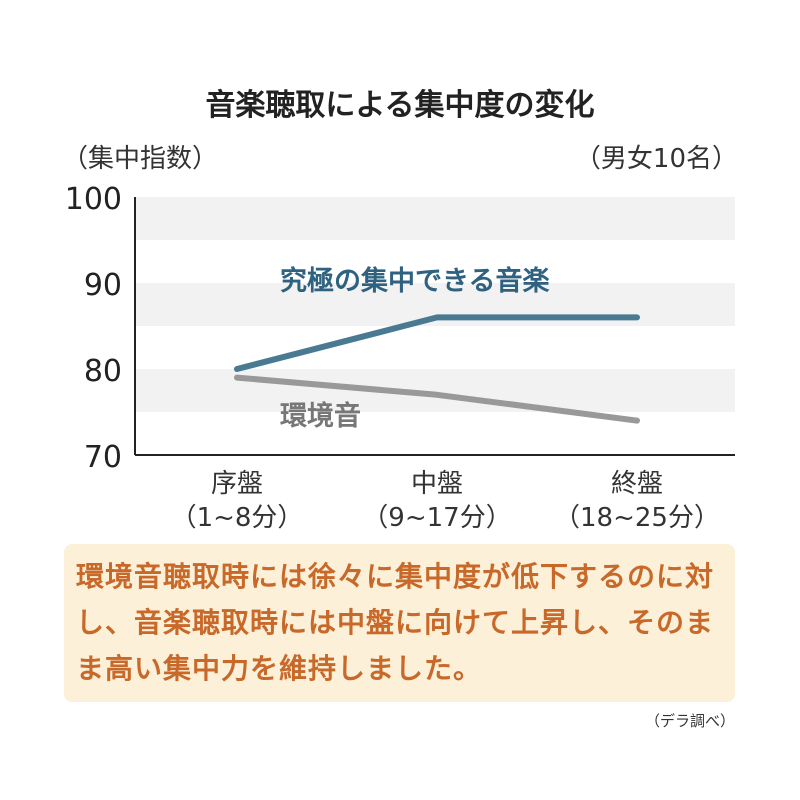 This screenshot has height=800, width=800. Describe the element at coordinates (320, 416) in the screenshot. I see `series-label-ambient: 環境音` at that location.